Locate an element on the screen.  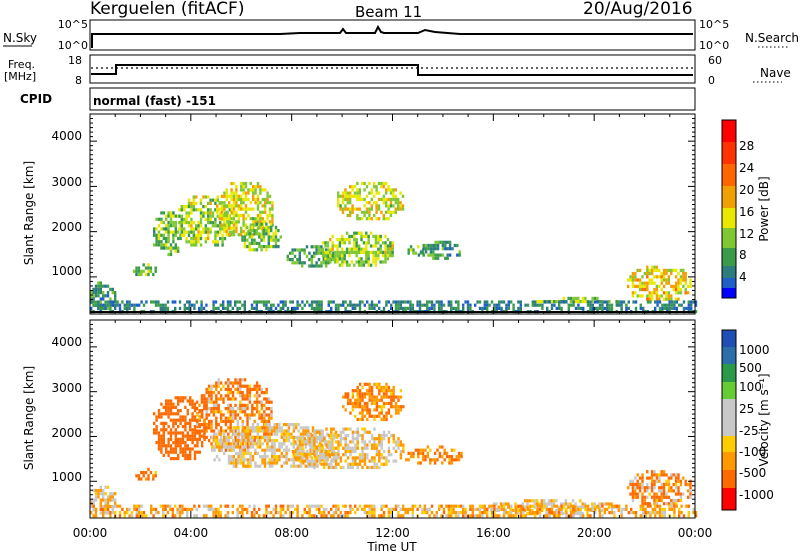
vel-cb-1000: 1000 is located at coordinates (754, 350).